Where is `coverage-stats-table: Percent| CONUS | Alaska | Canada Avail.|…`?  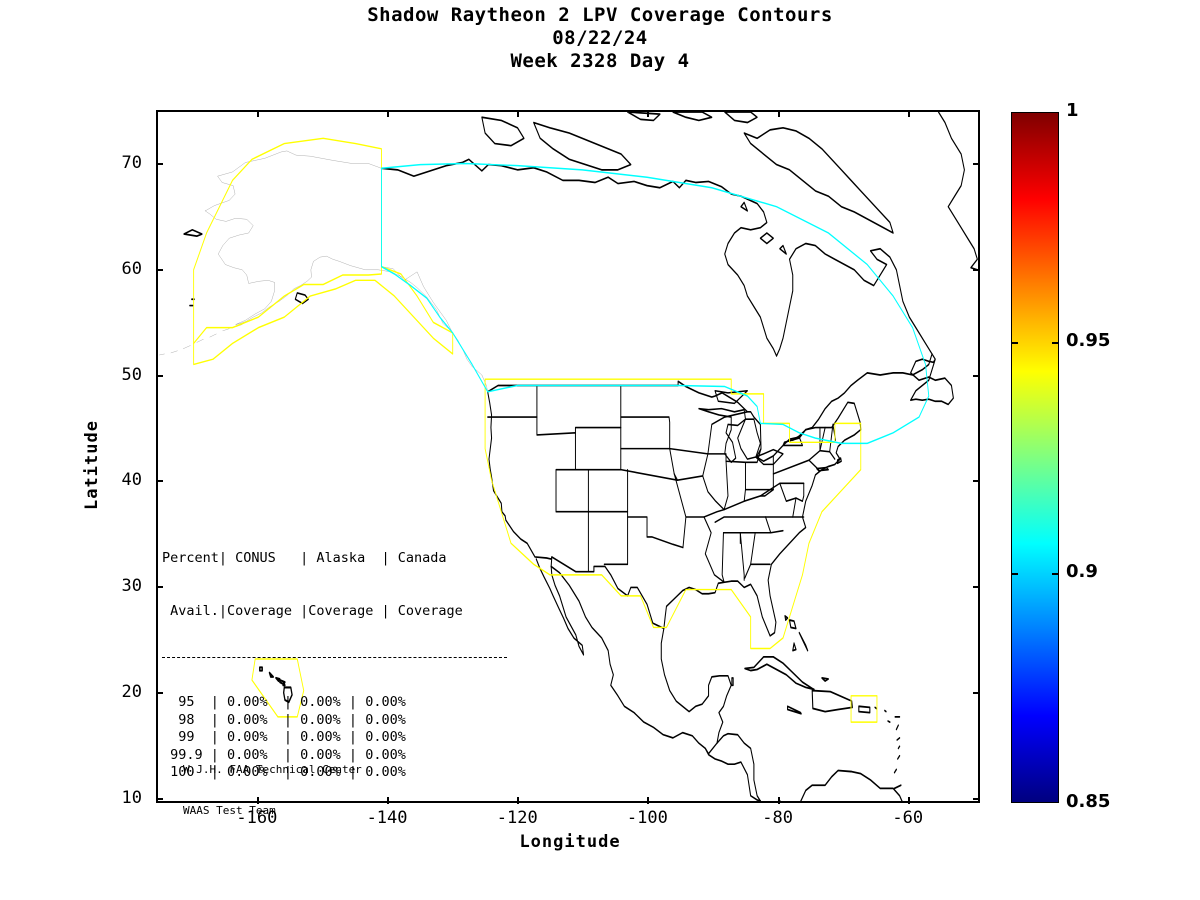 coverage-stats-table: Percent| CONUS | Alaska | Canada Avail.|… is located at coordinates (334, 657).